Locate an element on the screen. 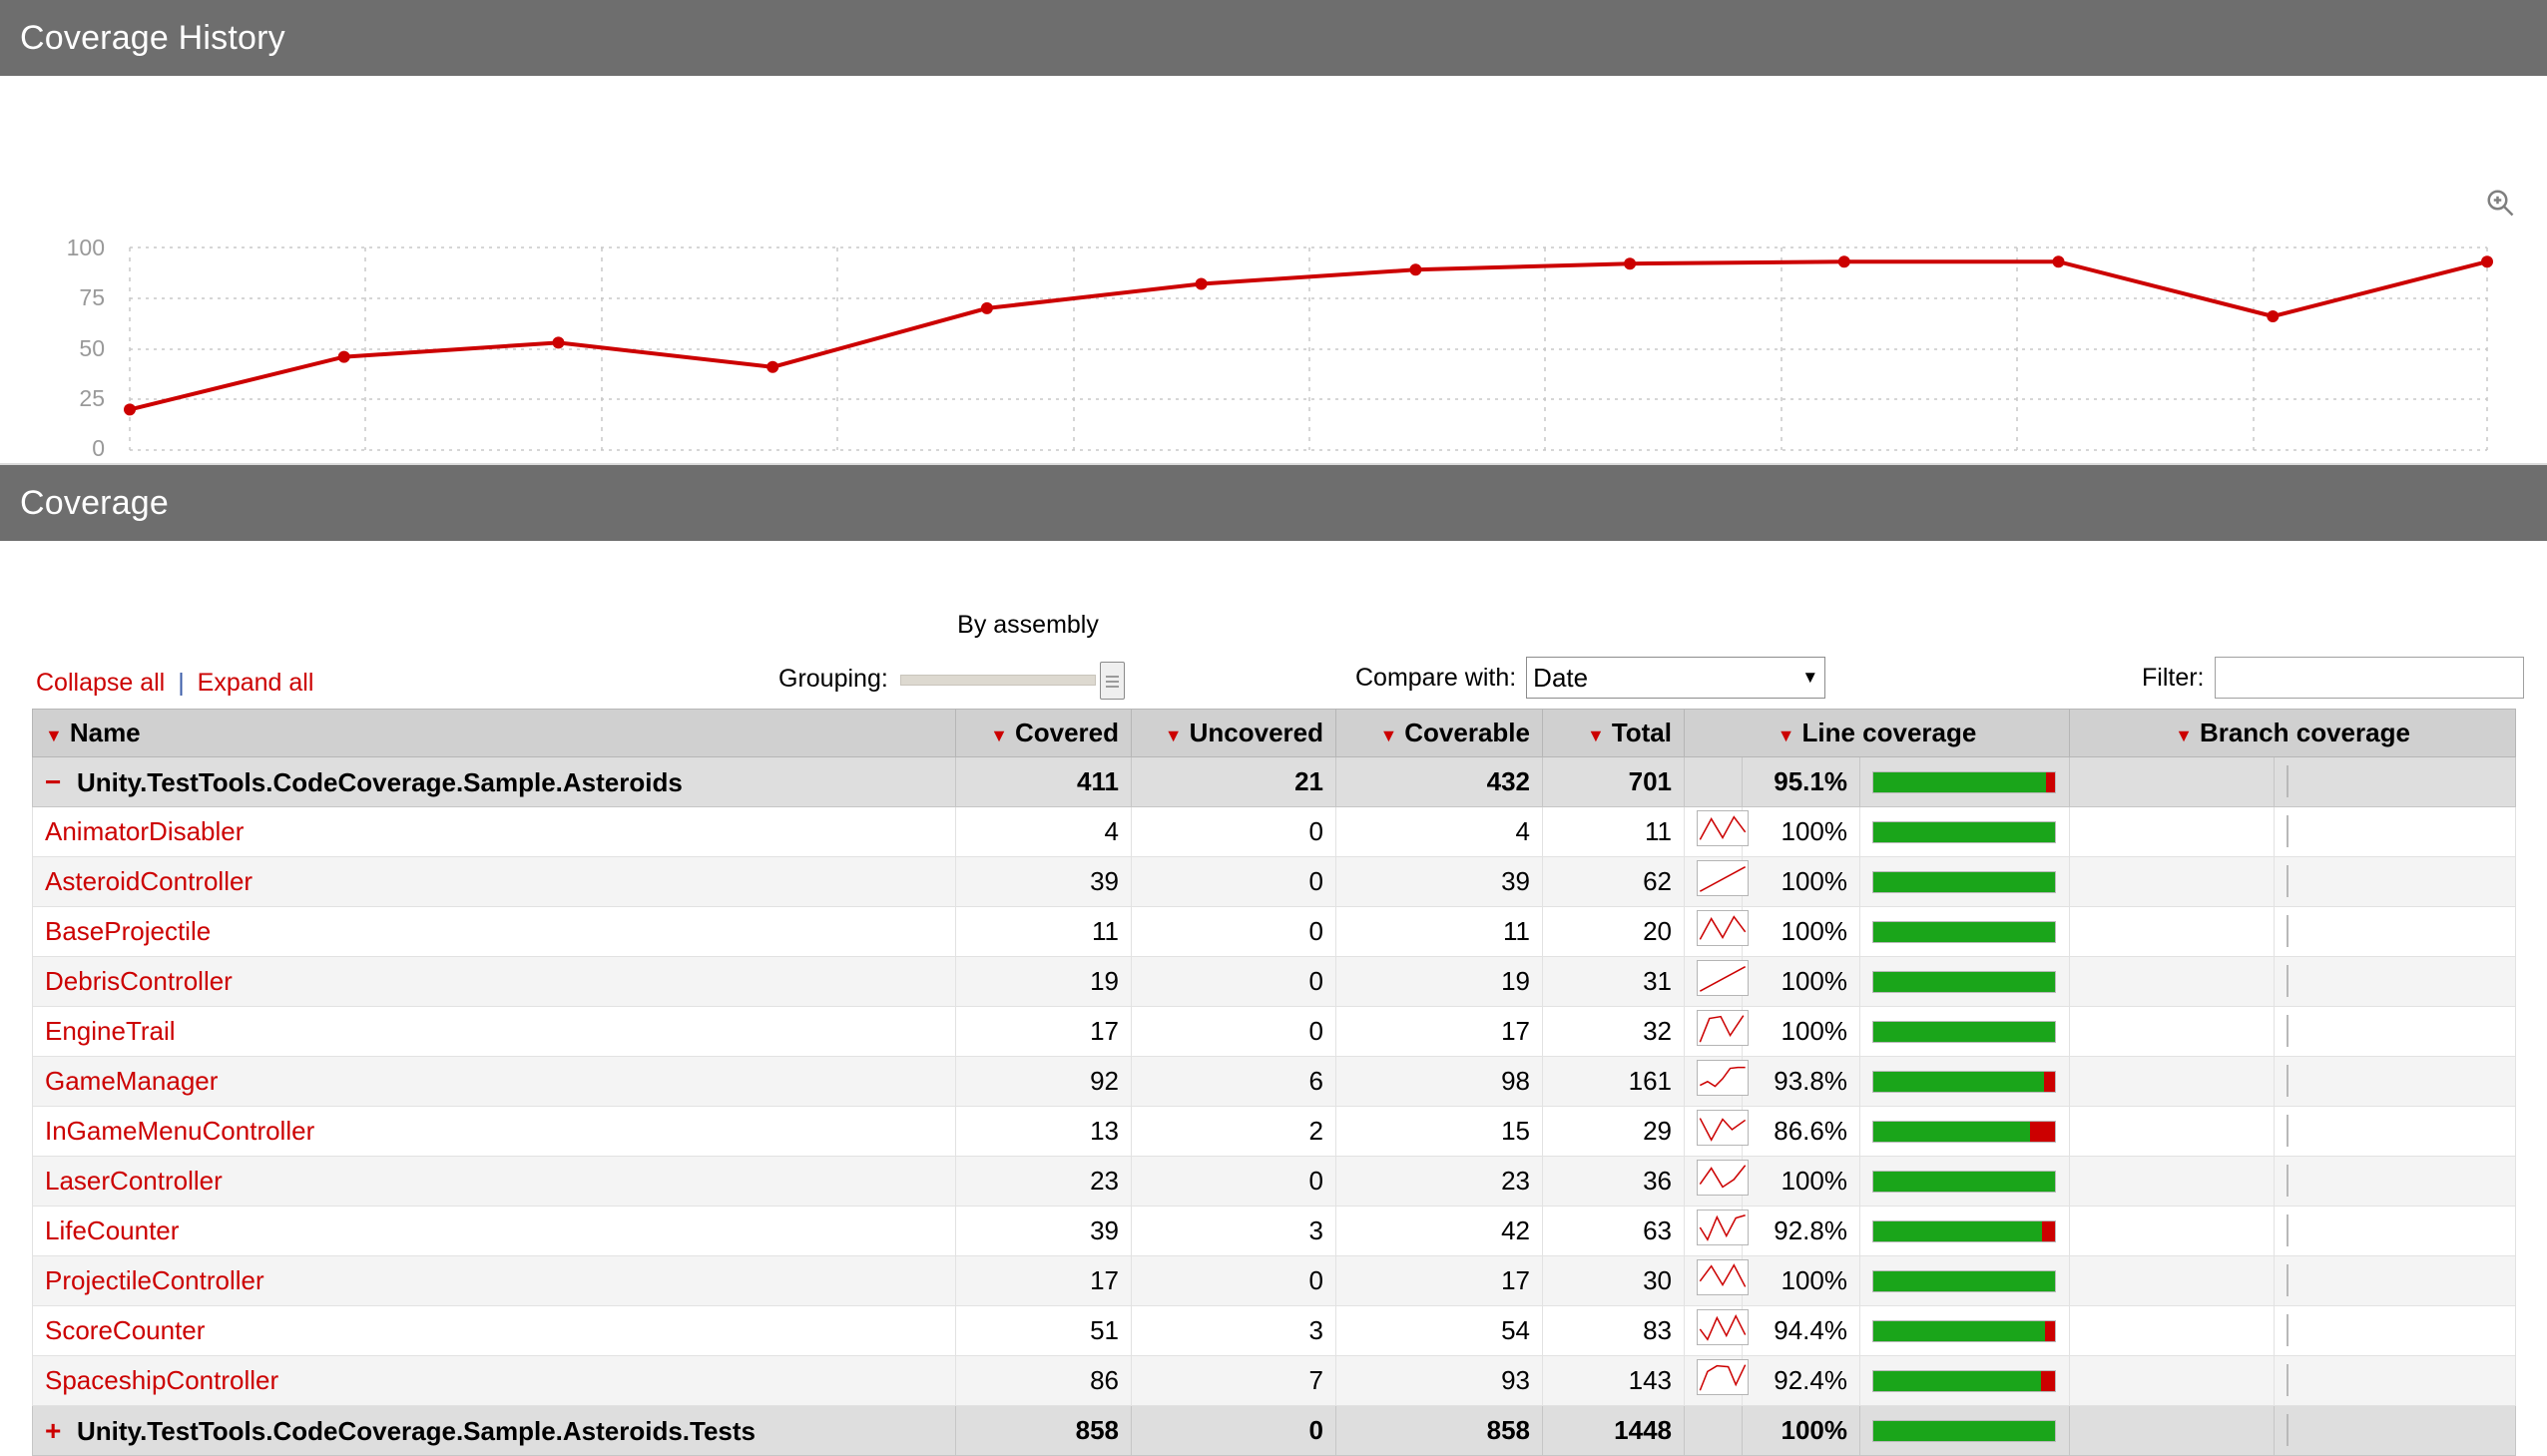 The image size is (2547, 1456). class-link: ProjectileController is located at coordinates (154, 1280).